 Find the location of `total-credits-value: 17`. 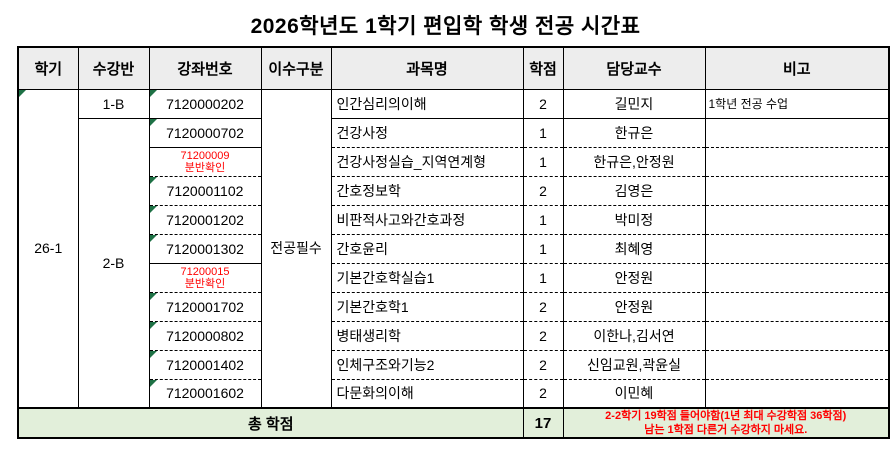

total-credits-value: 17 is located at coordinates (543, 422).